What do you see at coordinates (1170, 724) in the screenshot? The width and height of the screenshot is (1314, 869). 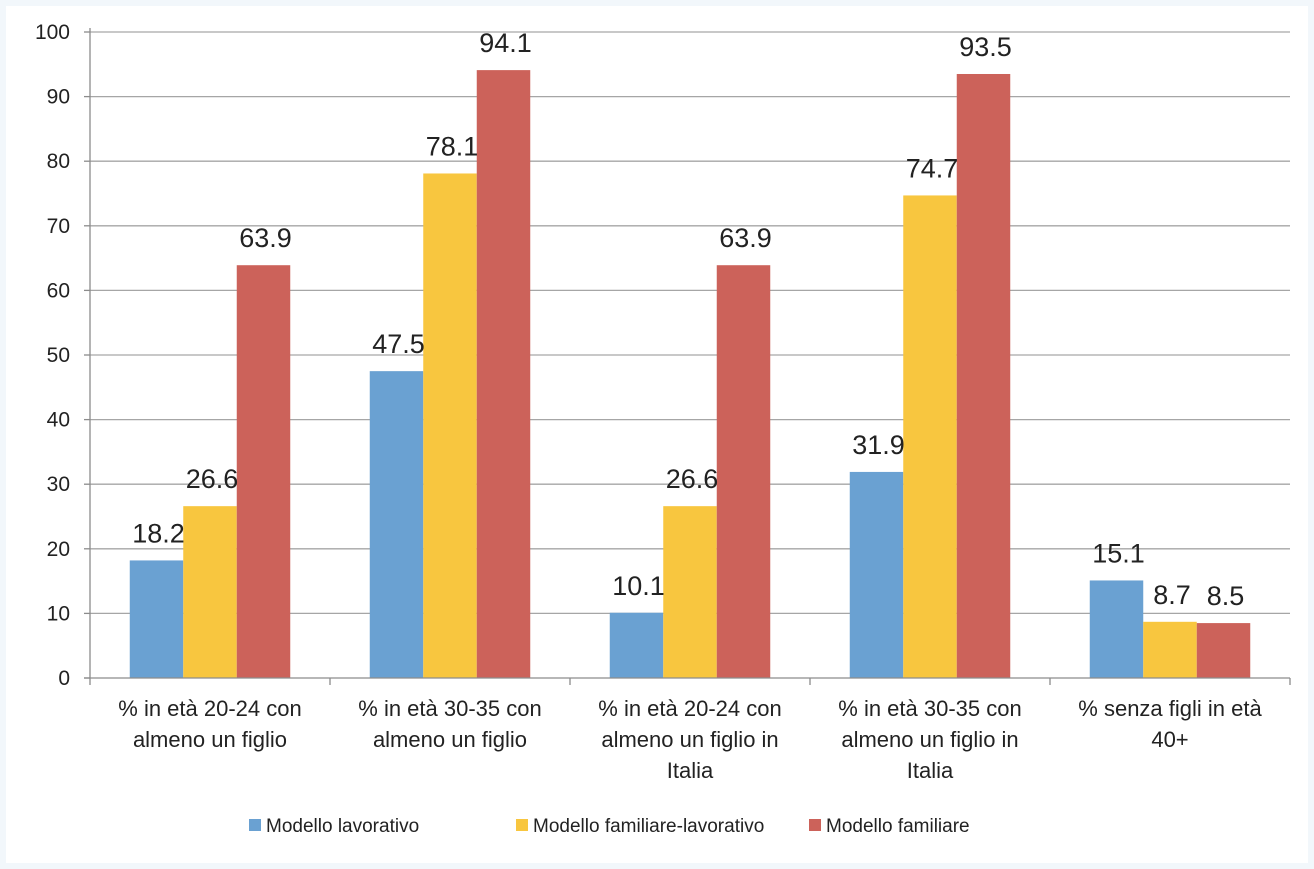 I see `category-label: % senza figli in età 40+` at bounding box center [1170, 724].